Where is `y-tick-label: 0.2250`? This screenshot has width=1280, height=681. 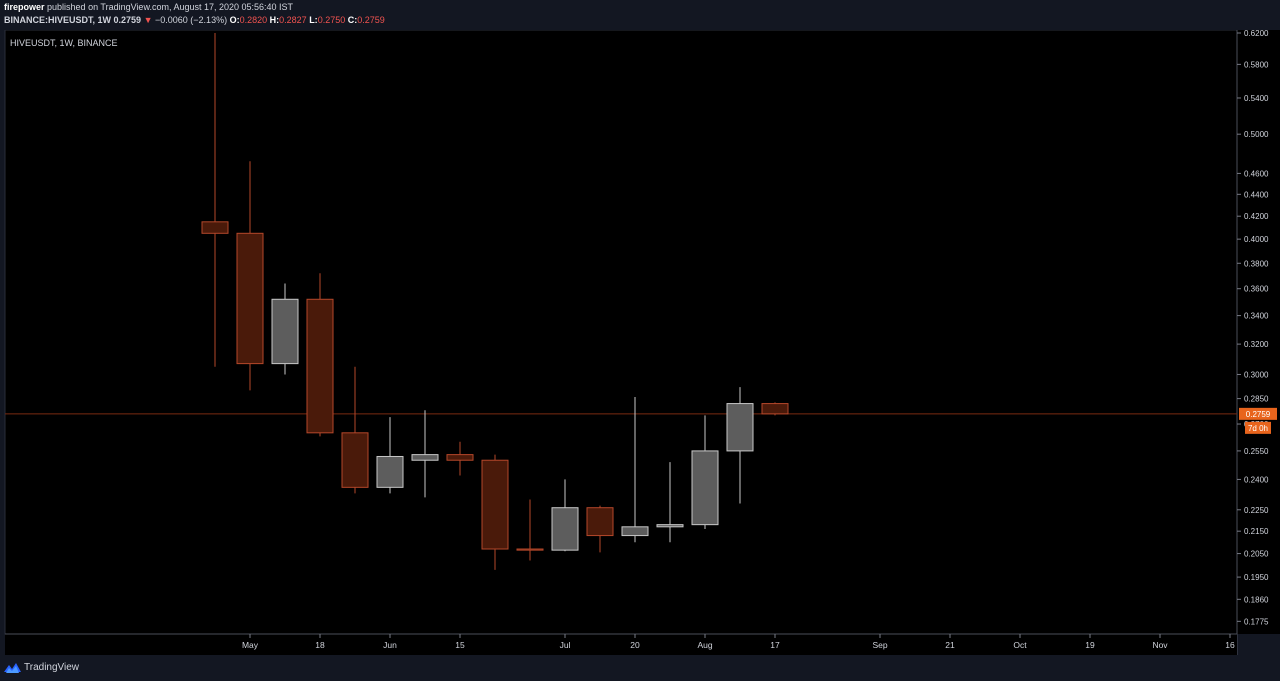
y-tick-label: 0.2250 is located at coordinates (1256, 510).